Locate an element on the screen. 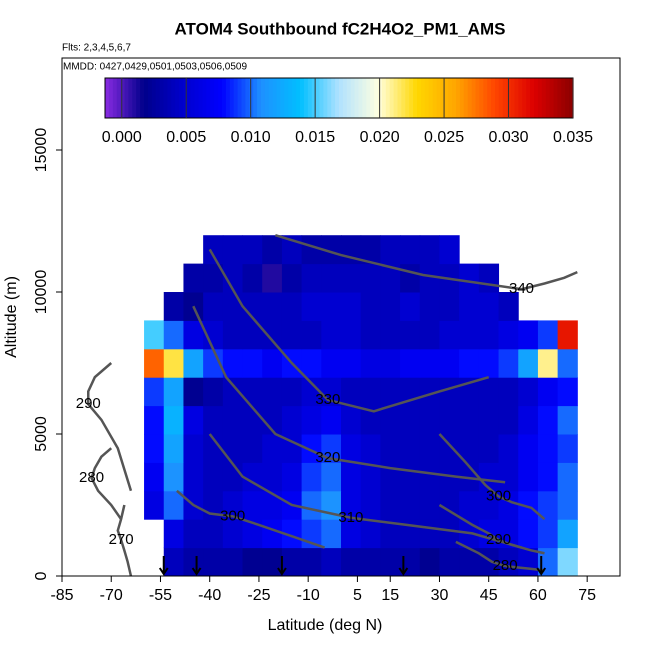 This screenshot has height=650, width=650. annotation: MMDD: 0427,0429,0501,0503,0506,0509 is located at coordinates (155, 67).